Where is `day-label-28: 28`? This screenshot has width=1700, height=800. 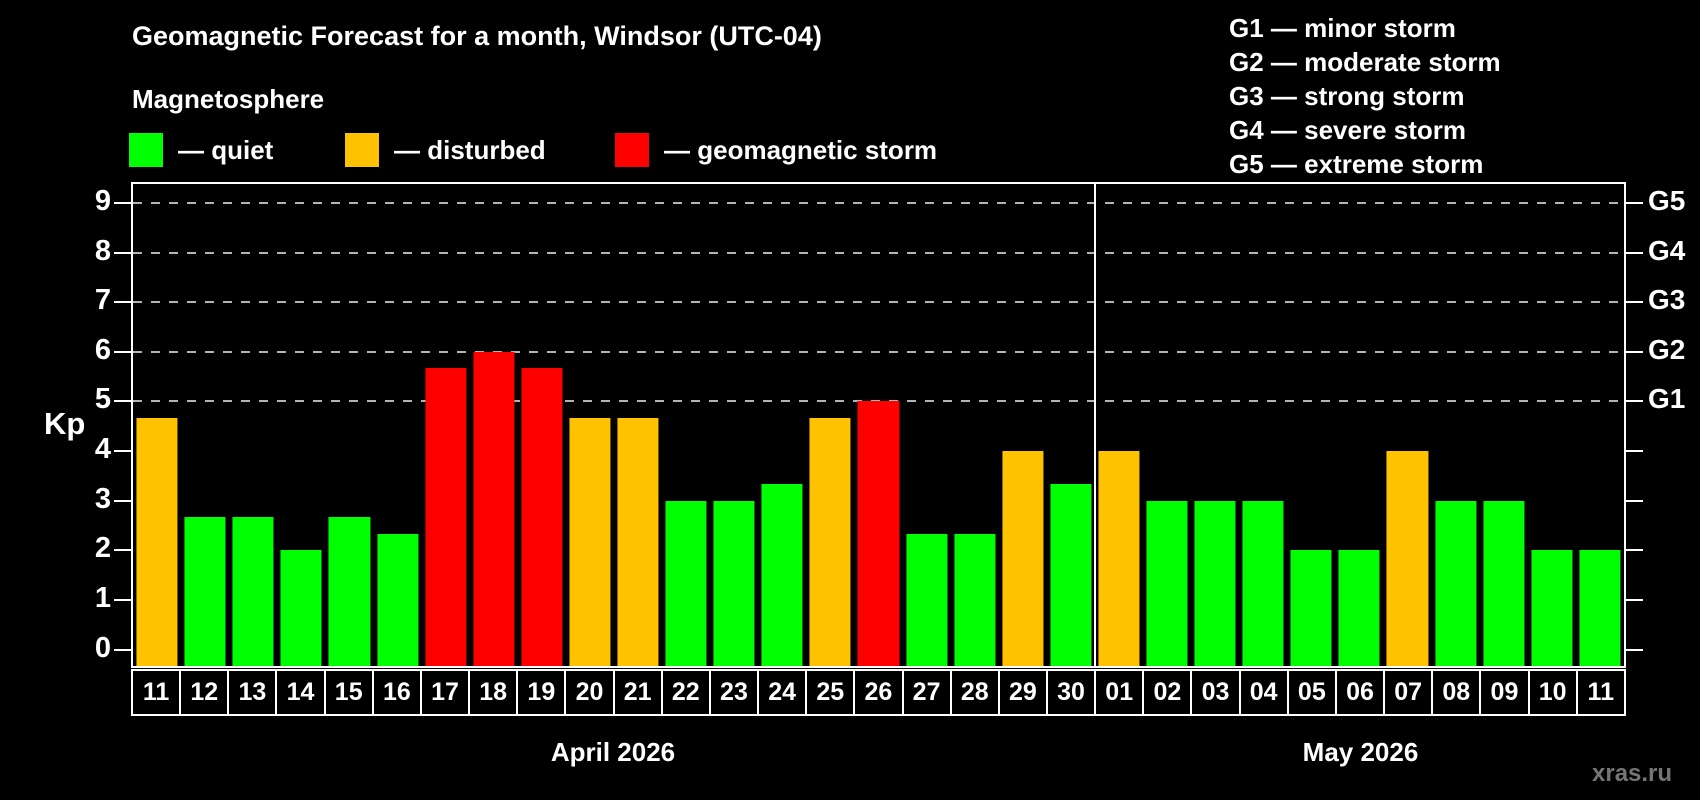
day-label-28: 28 is located at coordinates (974, 692).